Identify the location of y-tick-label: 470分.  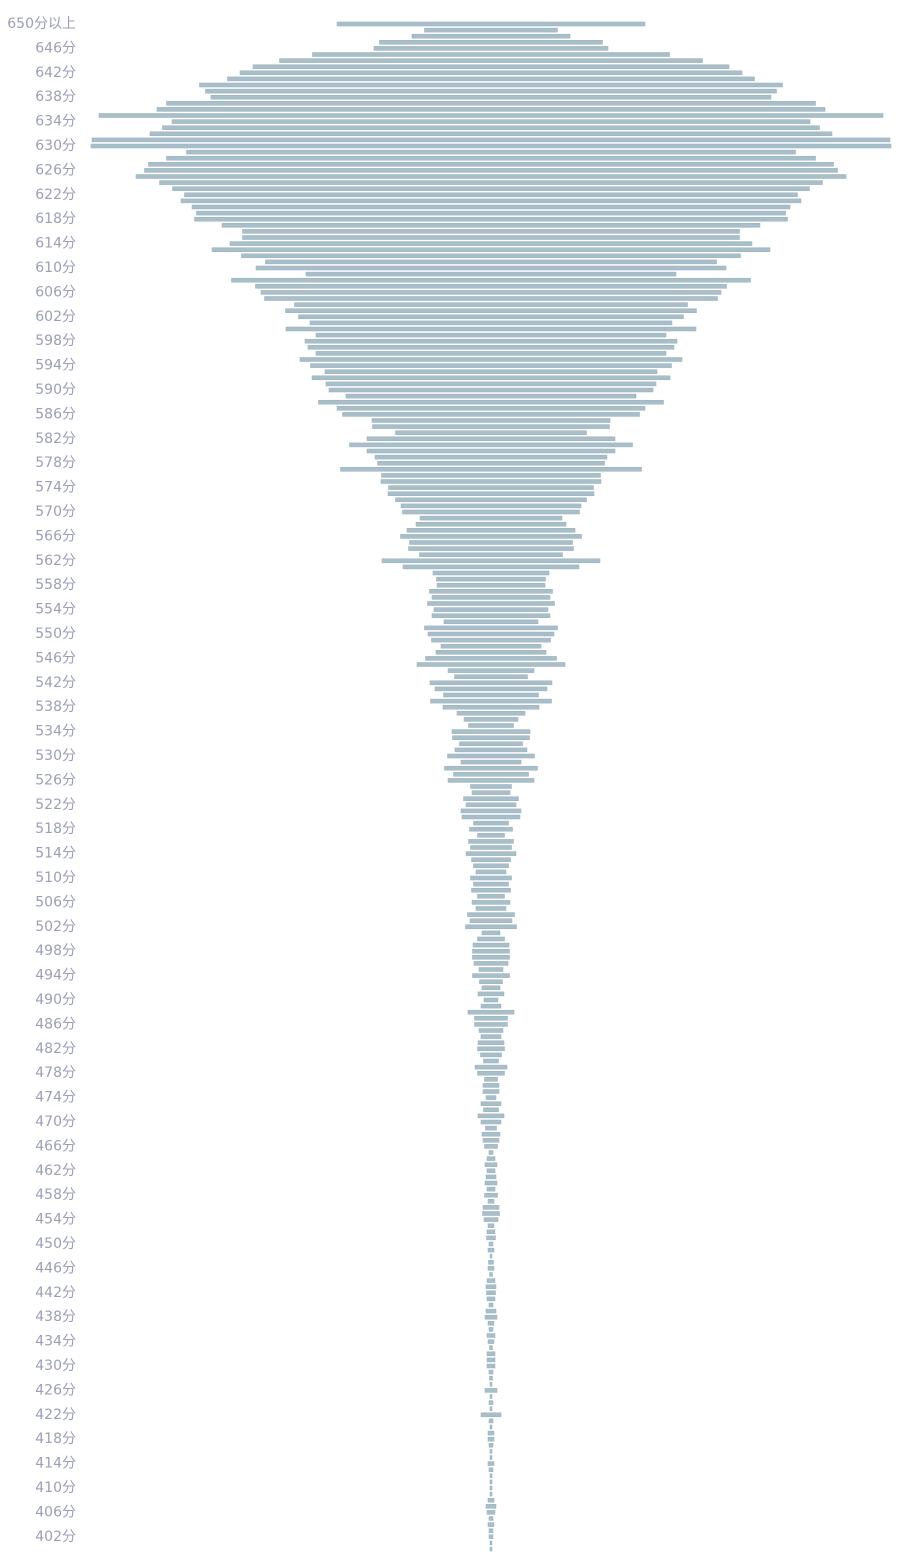
(55, 1122).